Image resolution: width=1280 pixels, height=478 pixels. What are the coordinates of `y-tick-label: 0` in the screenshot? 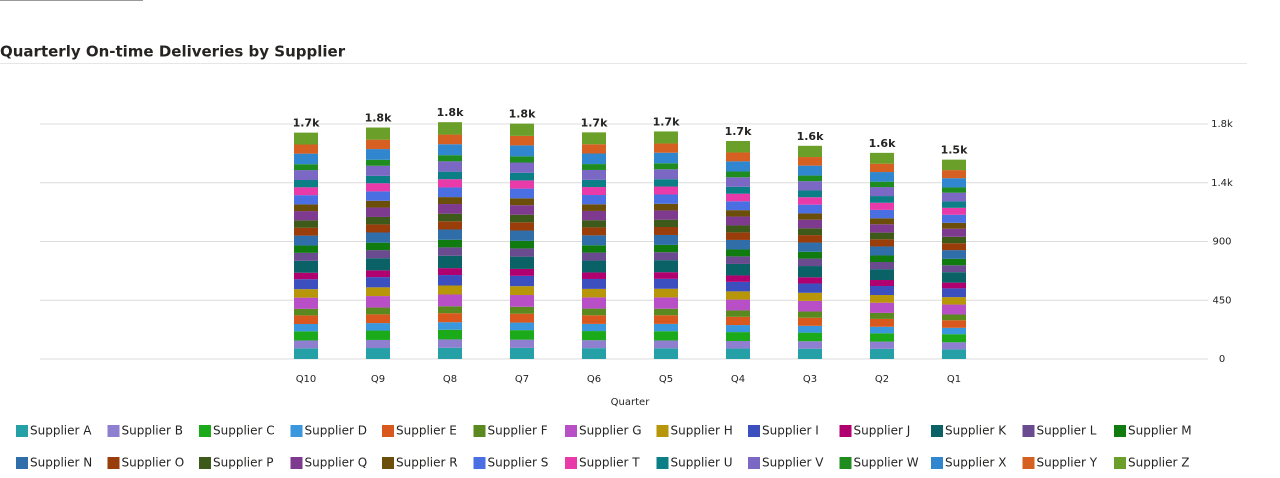 It's located at (1222, 359).